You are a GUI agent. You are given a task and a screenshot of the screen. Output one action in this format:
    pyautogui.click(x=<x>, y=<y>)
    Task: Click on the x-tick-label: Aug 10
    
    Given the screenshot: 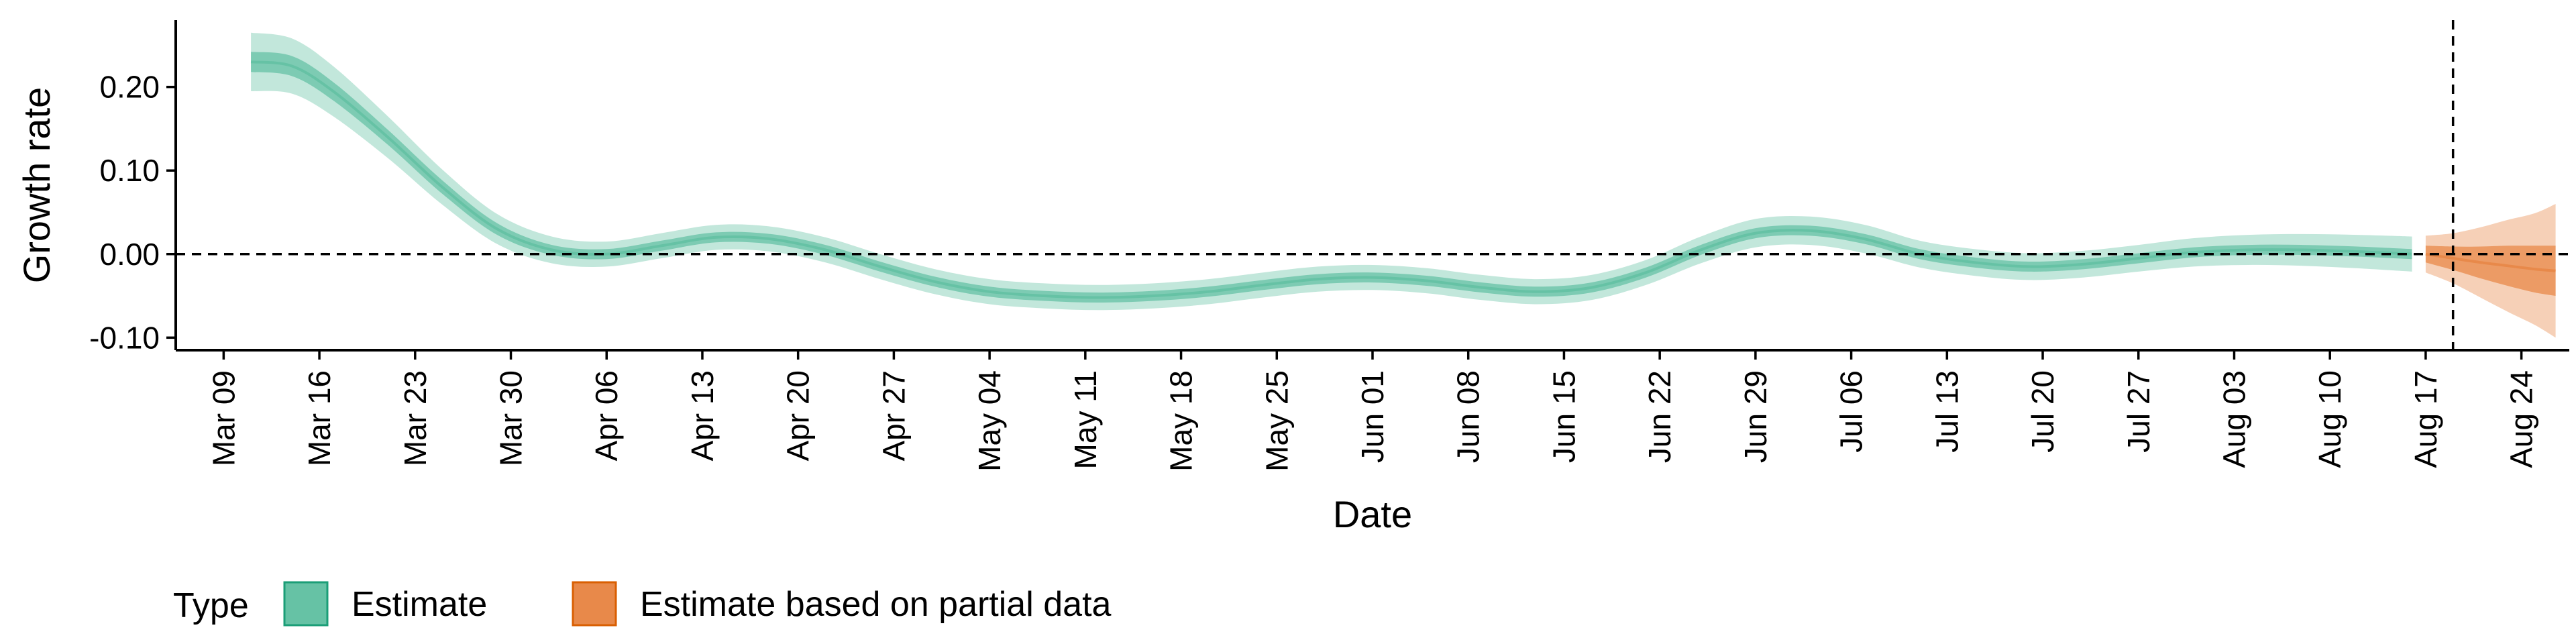 What is the action you would take?
    pyautogui.click(x=2329, y=419)
    